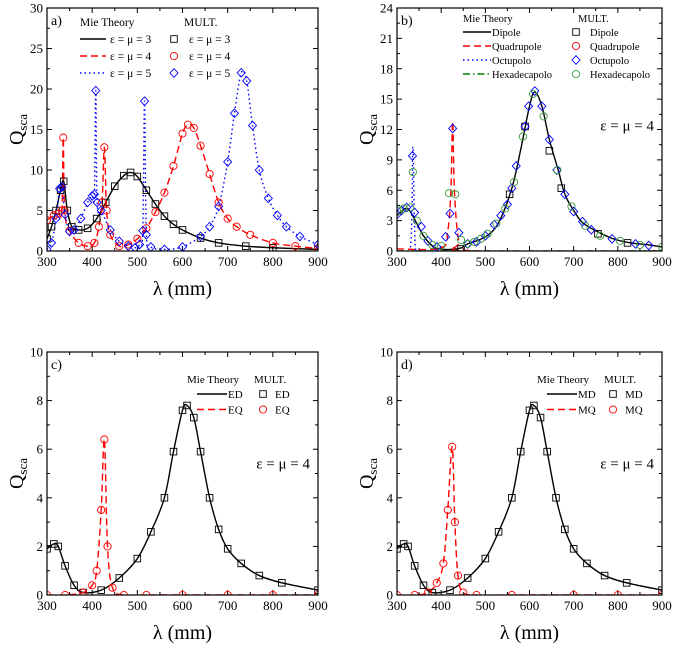  I want to click on series-line-ED, so click(182, 498).